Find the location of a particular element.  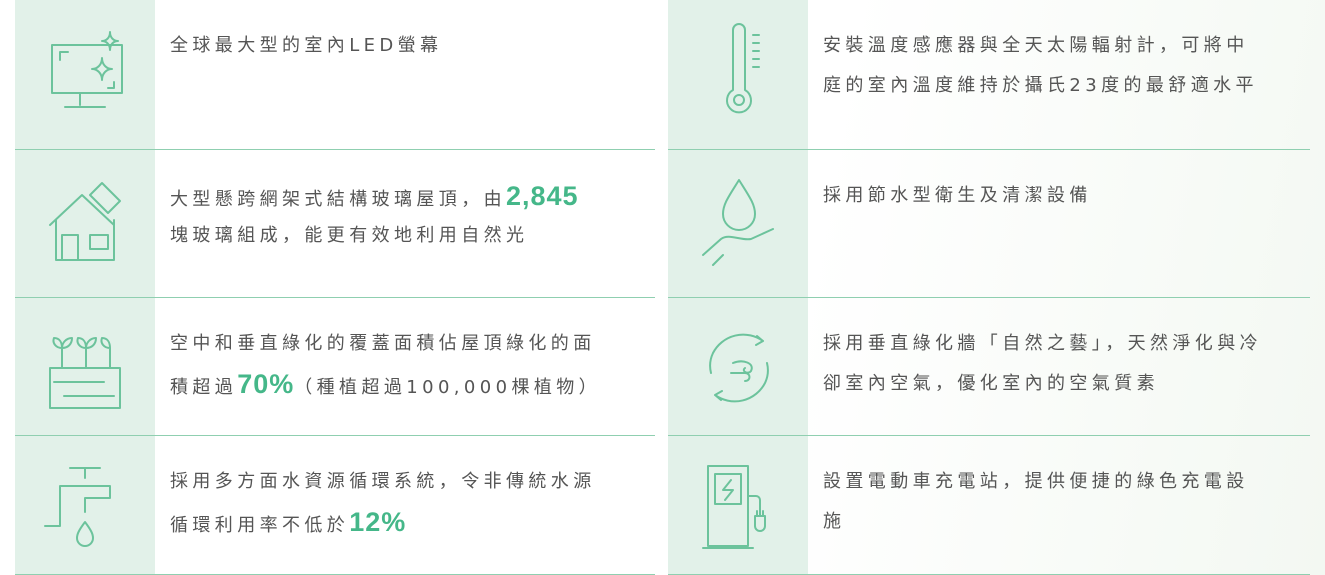

feature-text: 全球最大型的室內LED螢幕 is located at coordinates (306, 46).